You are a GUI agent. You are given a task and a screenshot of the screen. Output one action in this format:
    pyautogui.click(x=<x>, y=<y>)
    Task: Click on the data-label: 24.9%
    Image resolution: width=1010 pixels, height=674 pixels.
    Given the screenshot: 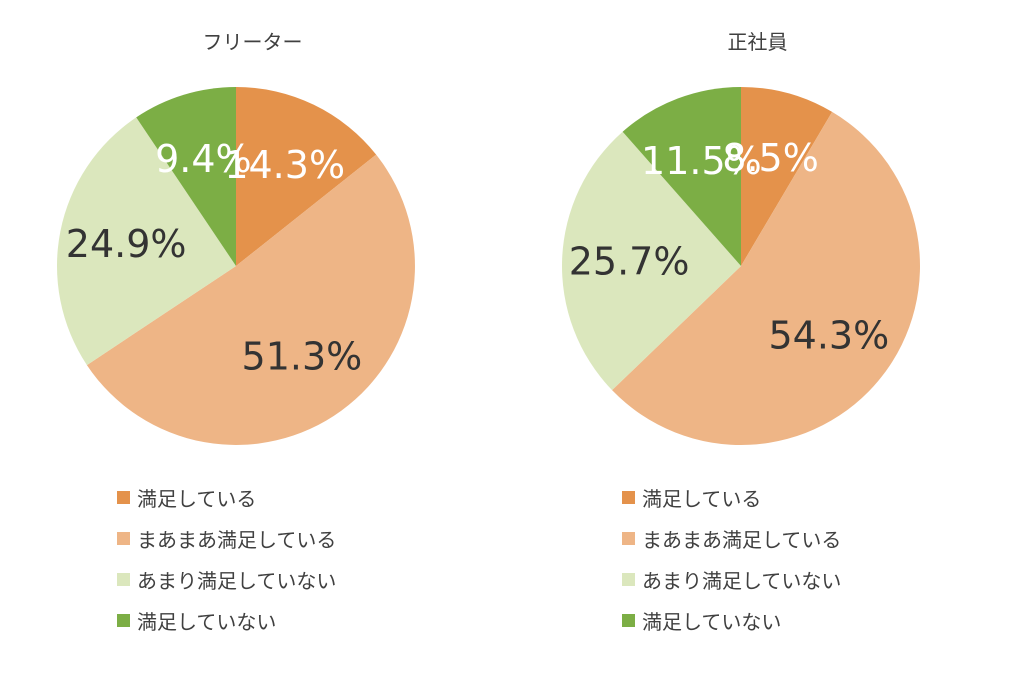 What is the action you would take?
    pyautogui.click(x=126, y=244)
    